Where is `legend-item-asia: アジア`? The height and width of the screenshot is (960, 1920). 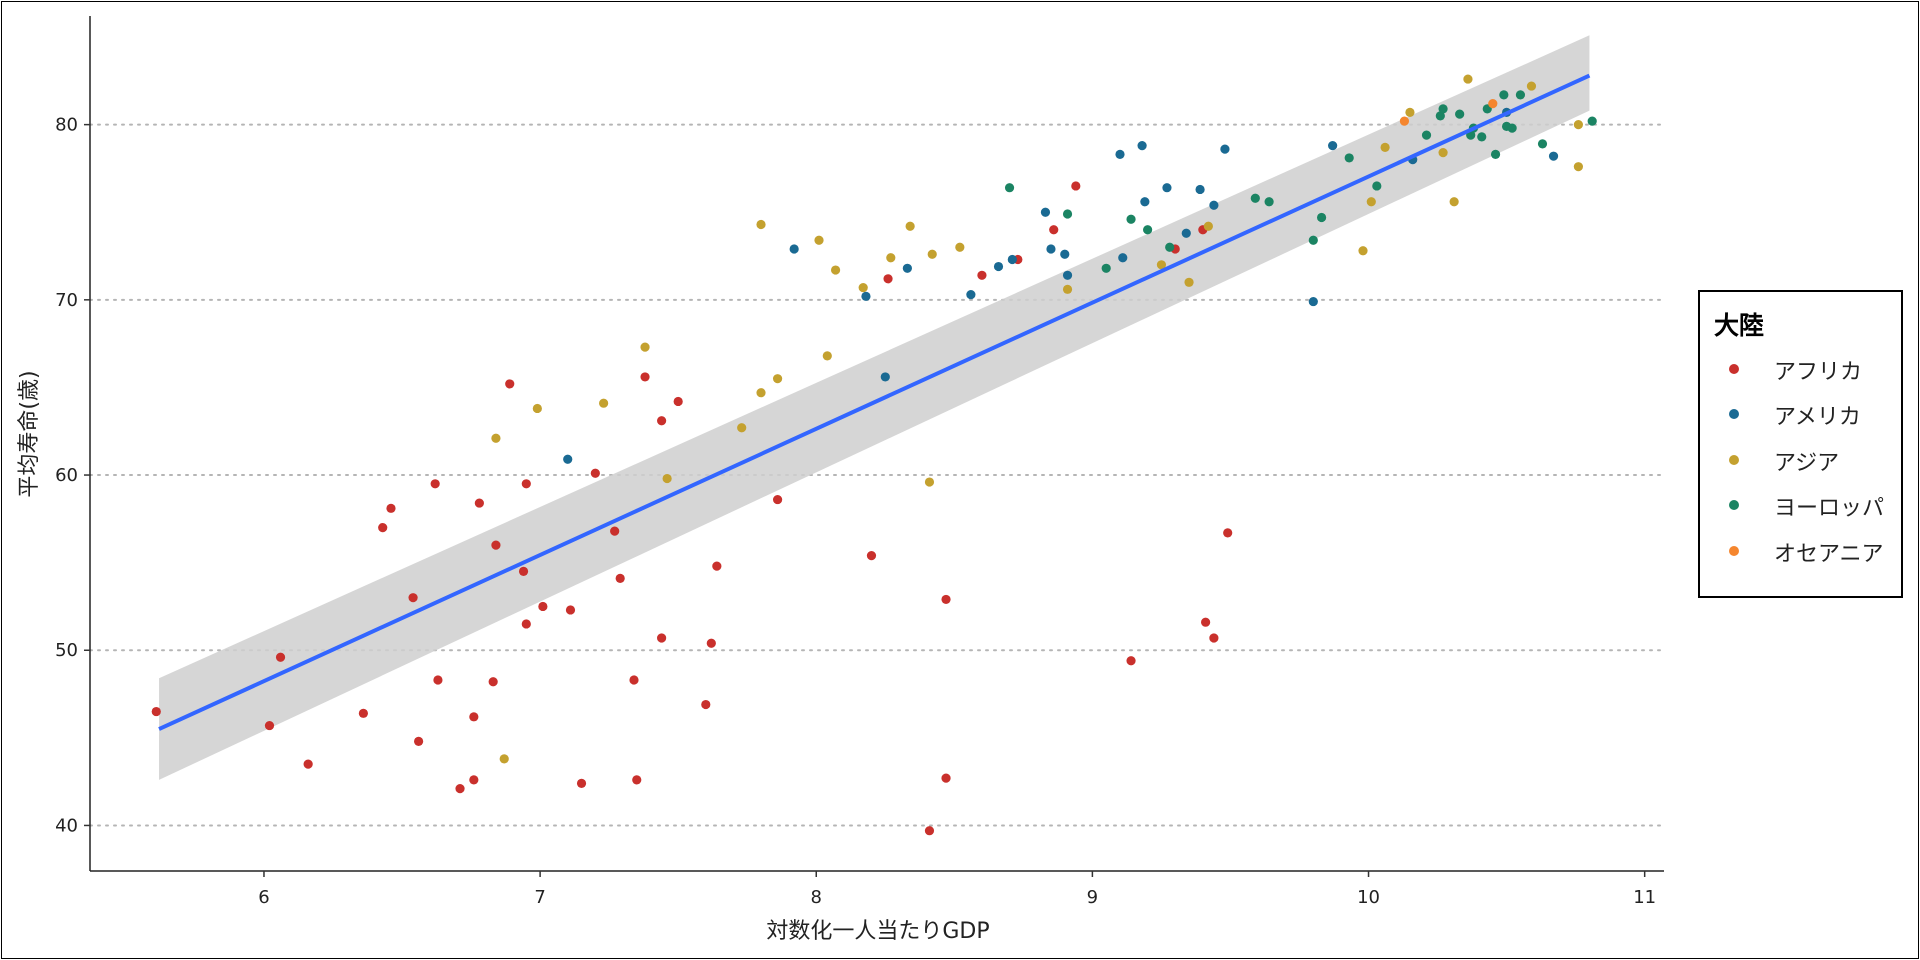 legend-item-asia: アジア is located at coordinates (1806, 460).